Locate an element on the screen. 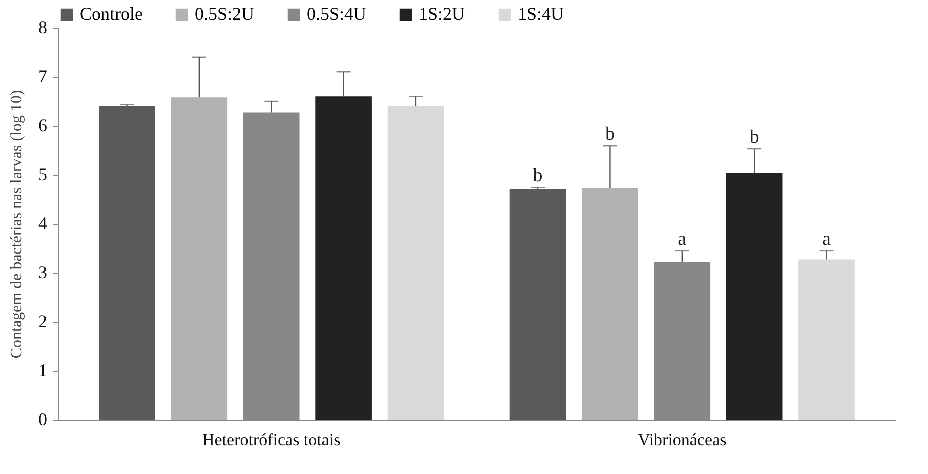 The image size is (928, 474). legend-label: 0.5S:2U is located at coordinates (225, 14).